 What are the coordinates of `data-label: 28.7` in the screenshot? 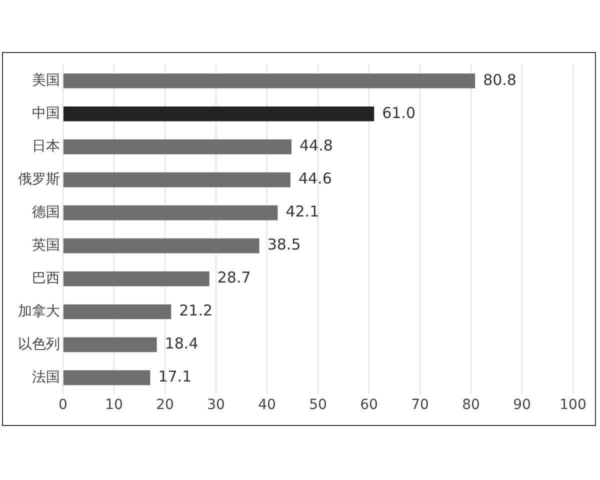 It's located at (234, 277).